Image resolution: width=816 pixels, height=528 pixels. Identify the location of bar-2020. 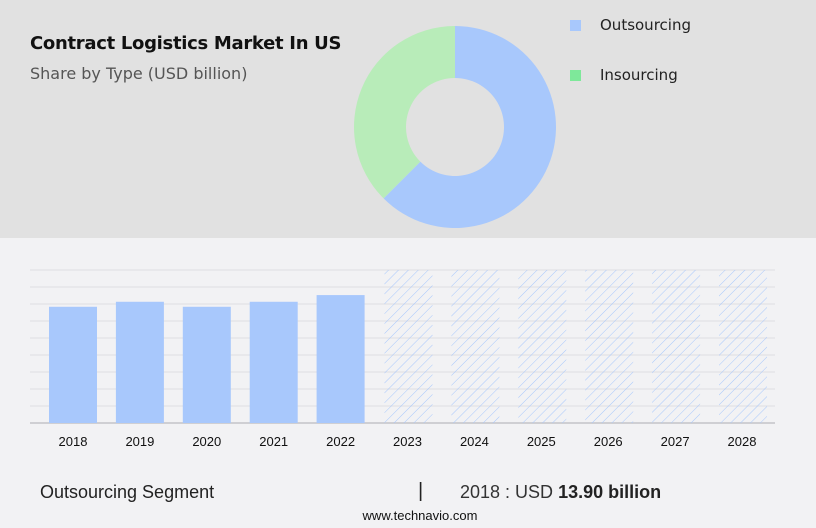
(206, 364).